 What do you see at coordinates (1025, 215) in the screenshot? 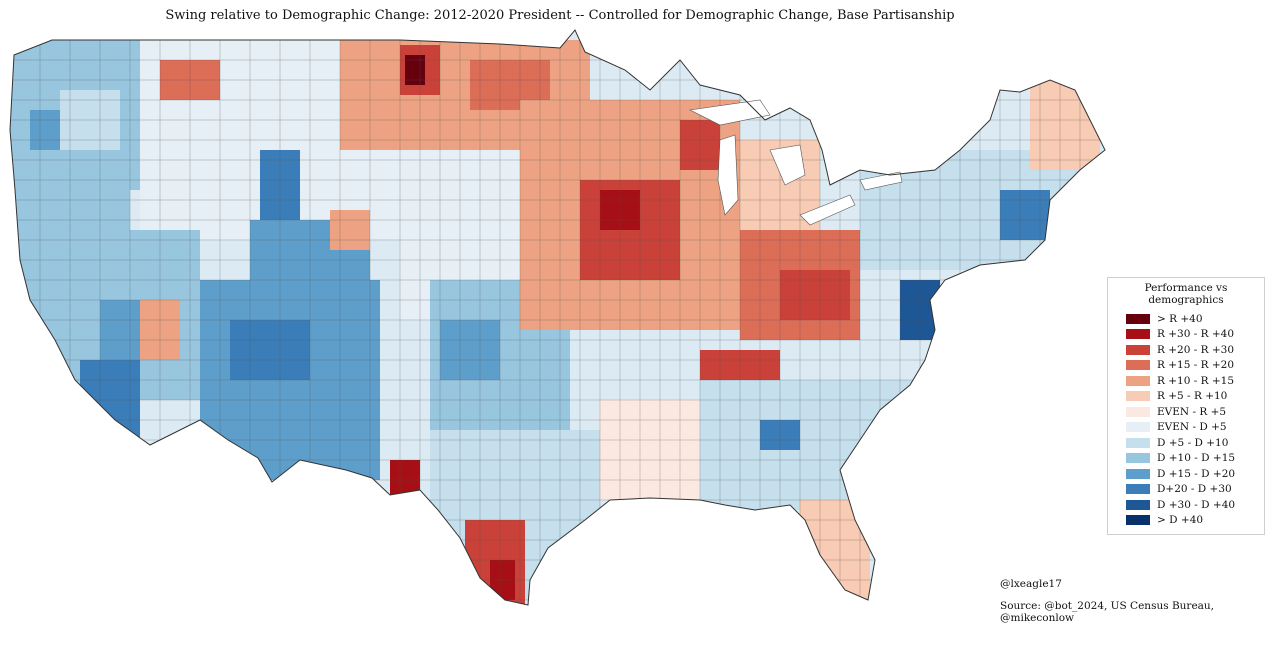
I see `region-ne-blue` at bounding box center [1025, 215].